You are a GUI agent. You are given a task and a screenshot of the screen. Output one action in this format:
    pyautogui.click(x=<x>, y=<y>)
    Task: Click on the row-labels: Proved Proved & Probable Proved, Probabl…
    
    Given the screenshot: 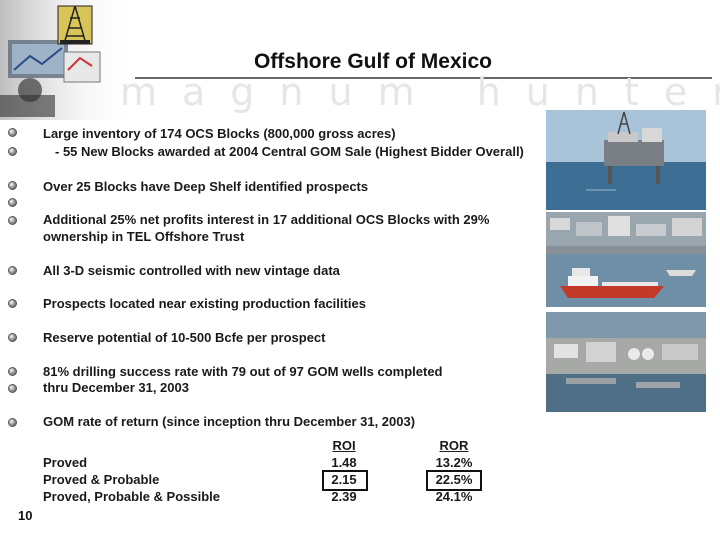 What is the action you would take?
    pyautogui.click(x=131, y=479)
    